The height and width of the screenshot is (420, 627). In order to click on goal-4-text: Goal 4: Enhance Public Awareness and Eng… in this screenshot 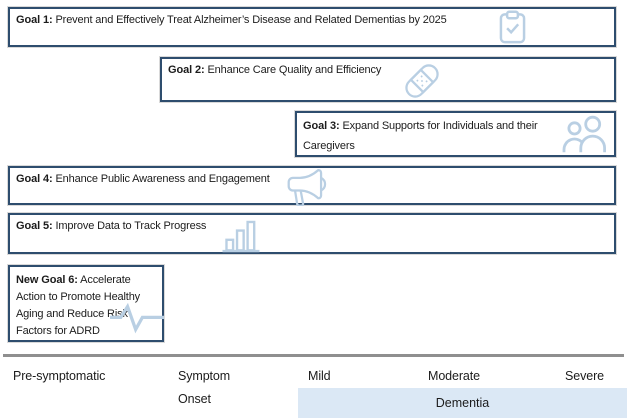, I will do `click(143, 179)`.